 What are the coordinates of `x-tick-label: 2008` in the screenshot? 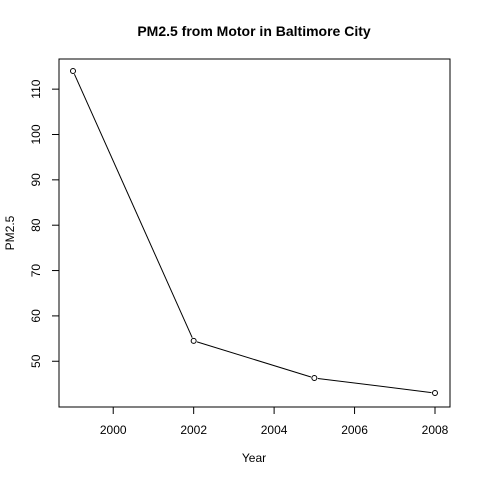 It's located at (435, 430).